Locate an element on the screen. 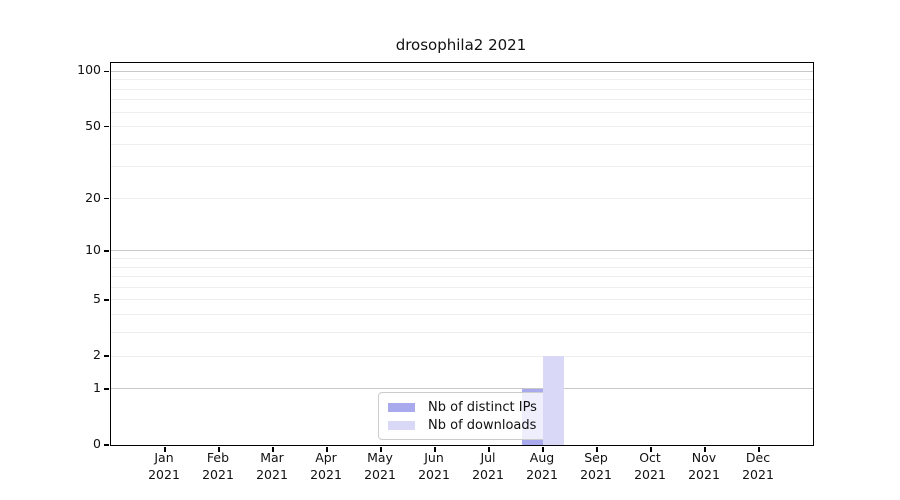 The width and height of the screenshot is (900, 500). legend-item: Nb of downloads is located at coordinates (462, 425).